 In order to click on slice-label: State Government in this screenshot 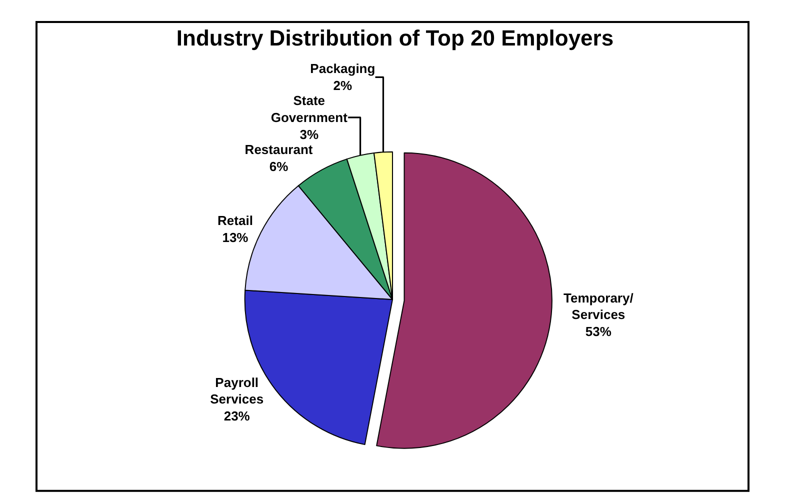, I will do `click(309, 109)`.